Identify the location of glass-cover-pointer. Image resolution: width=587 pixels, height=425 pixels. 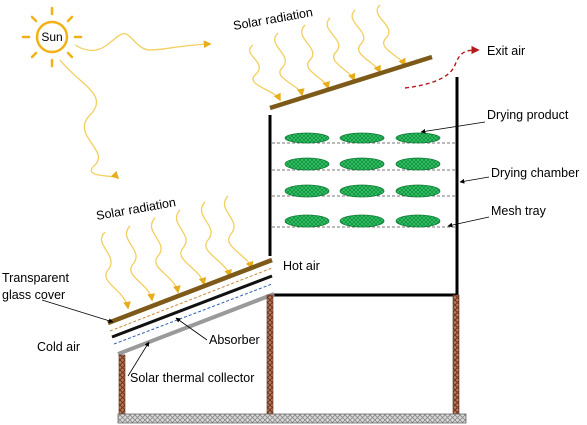
(77, 311).